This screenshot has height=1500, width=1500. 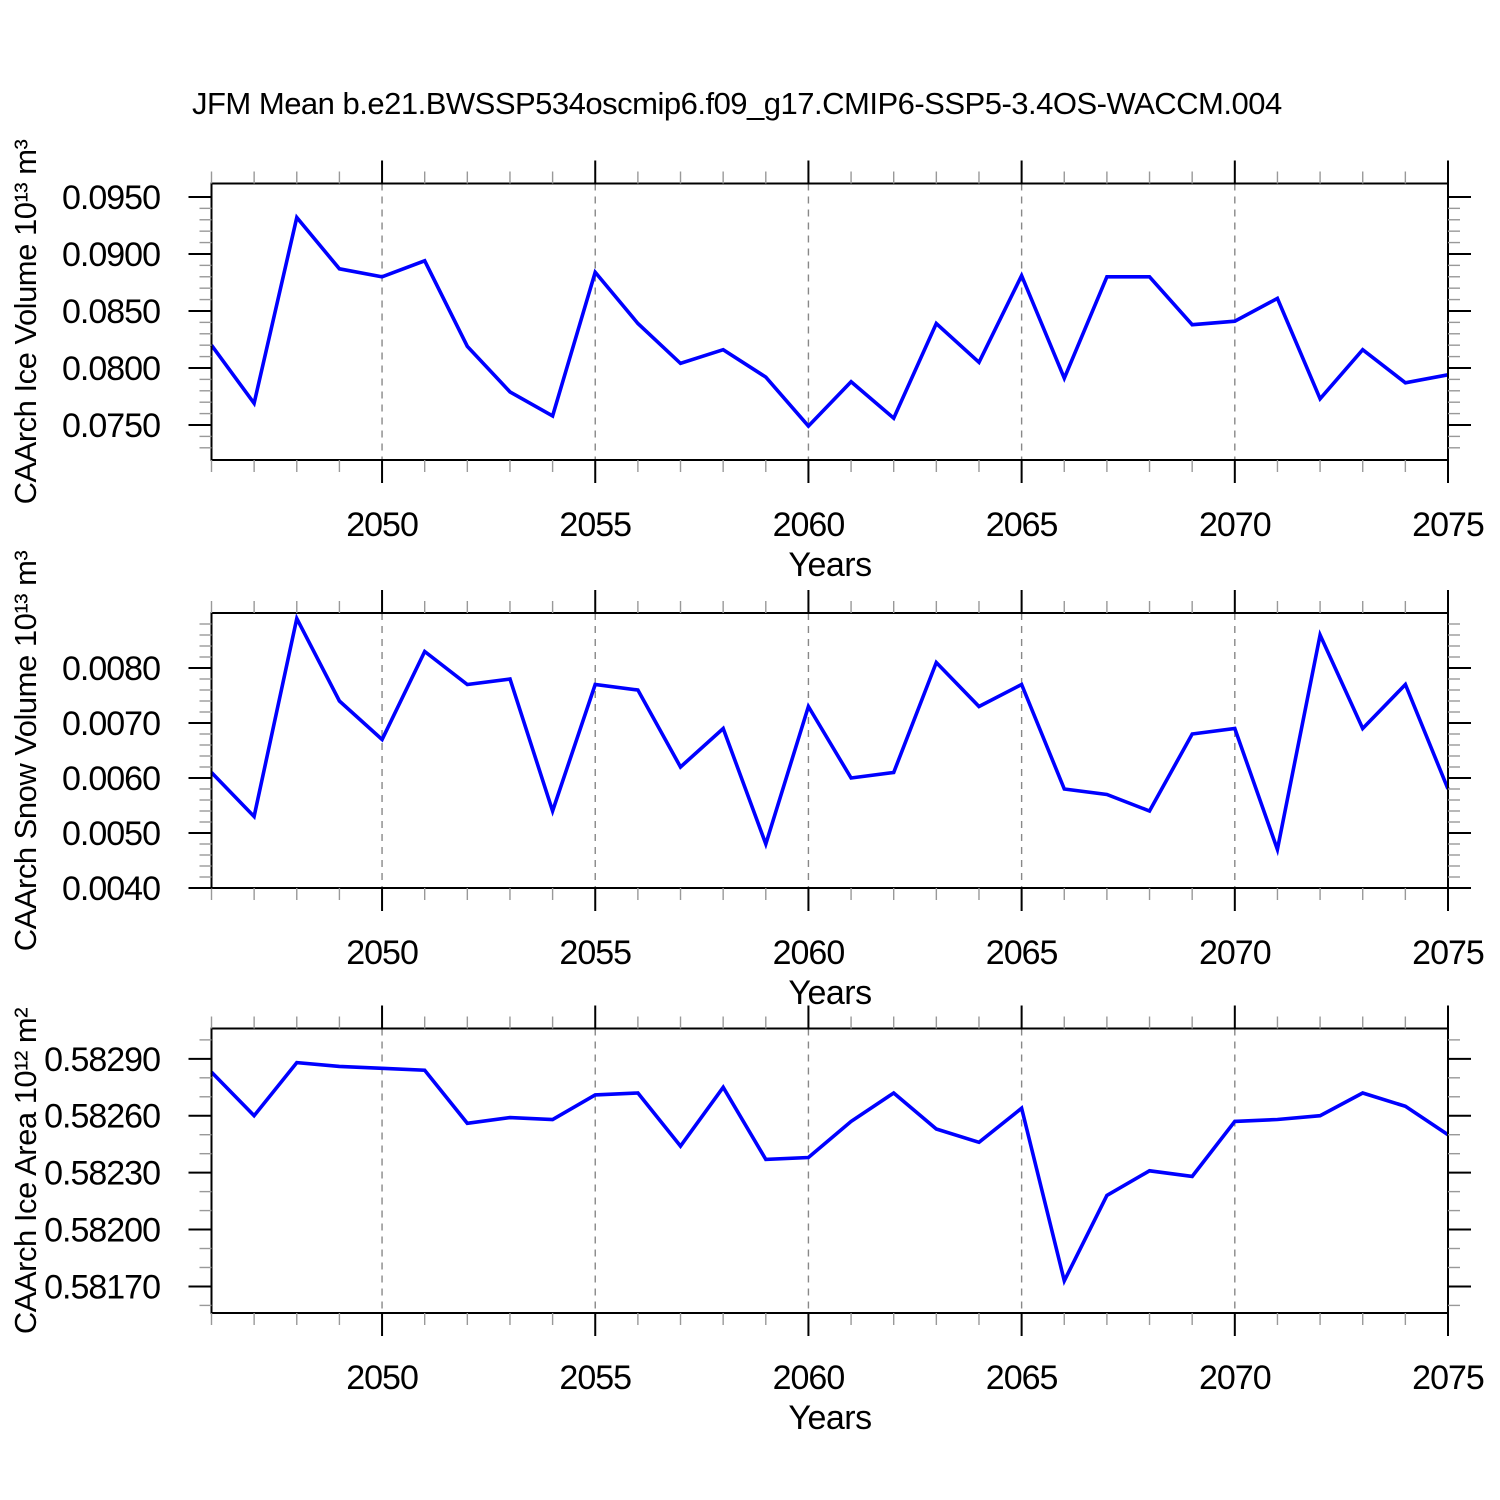 I want to click on svg-text: 0.0750, so click(x=111, y=426).